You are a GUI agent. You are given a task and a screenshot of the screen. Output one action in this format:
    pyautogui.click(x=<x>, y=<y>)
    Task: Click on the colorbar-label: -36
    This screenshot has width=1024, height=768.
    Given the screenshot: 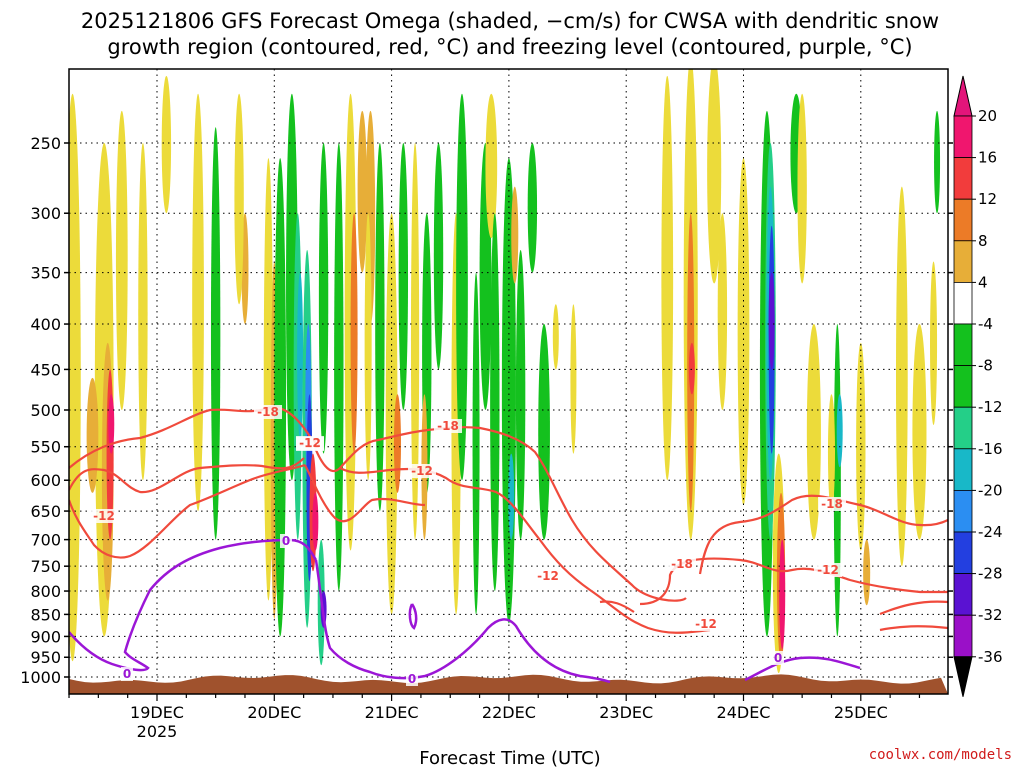 What is the action you would take?
    pyautogui.click(x=990, y=657)
    